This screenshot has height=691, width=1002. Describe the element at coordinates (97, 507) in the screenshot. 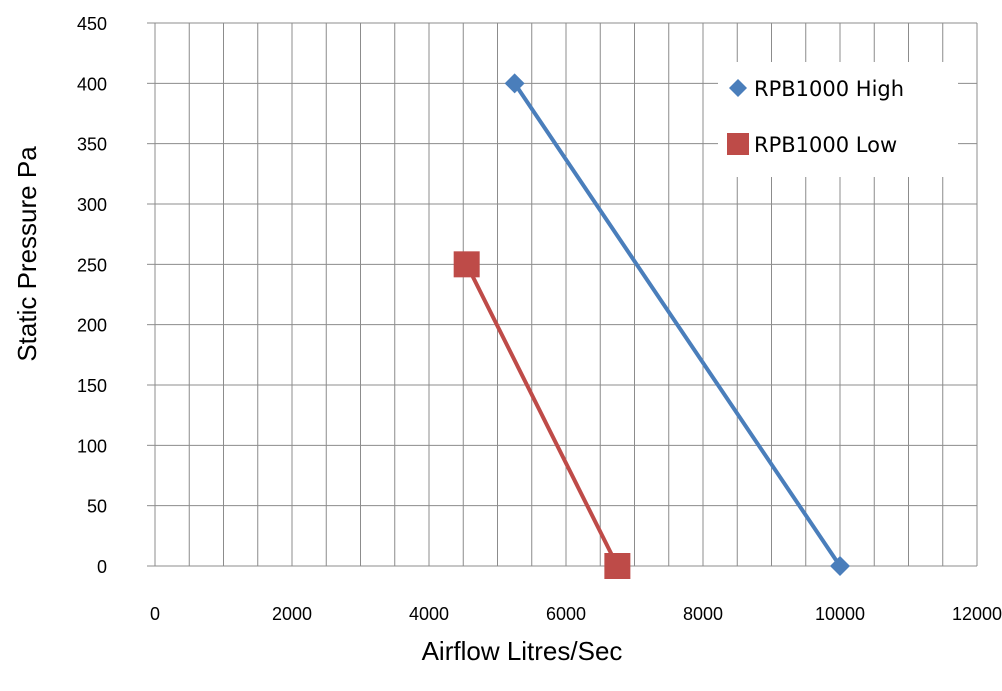

I see `y-tick-label: 50` at that location.